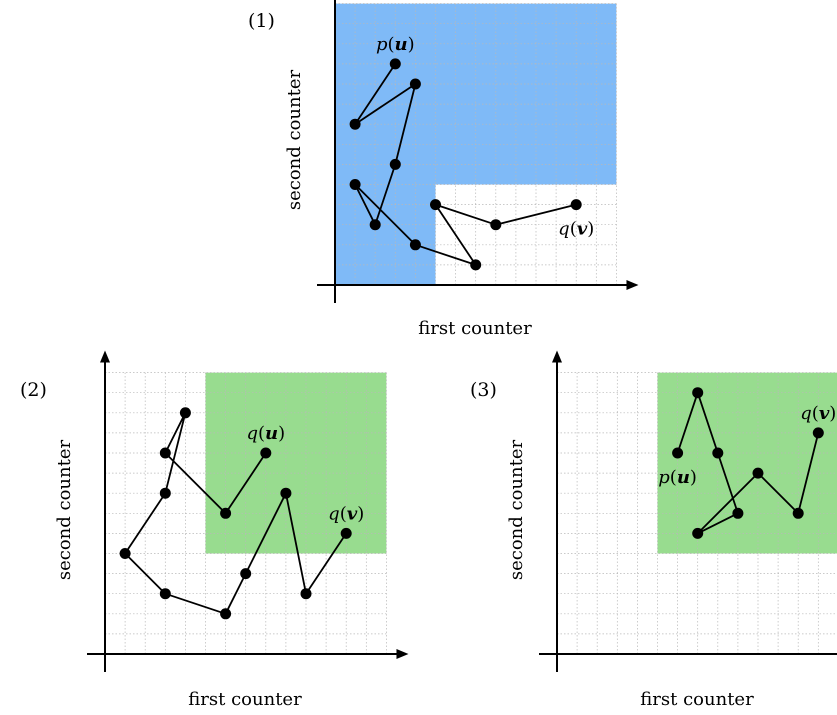 The image size is (837, 715). What do you see at coordinates (296, 463) in the screenshot?
I see `reachable-region` at bounding box center [296, 463].